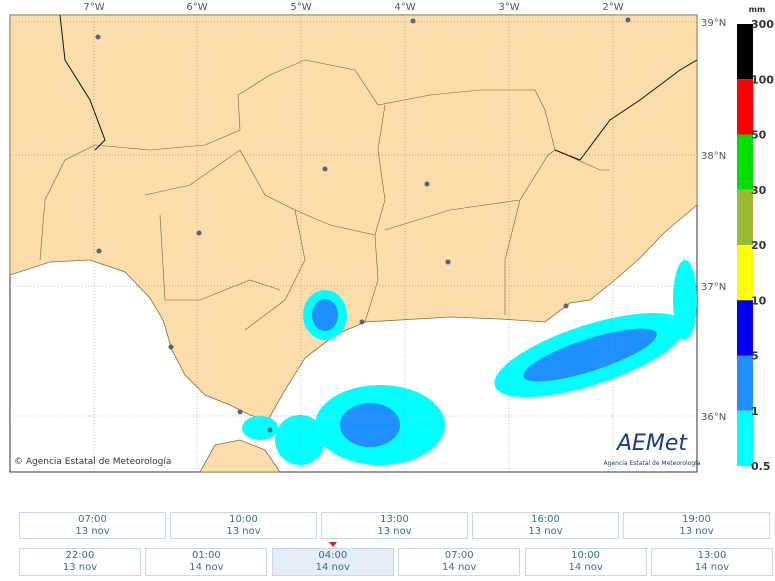  Describe the element at coordinates (545, 519) in the screenshot. I see `time-time: 16:00` at that location.